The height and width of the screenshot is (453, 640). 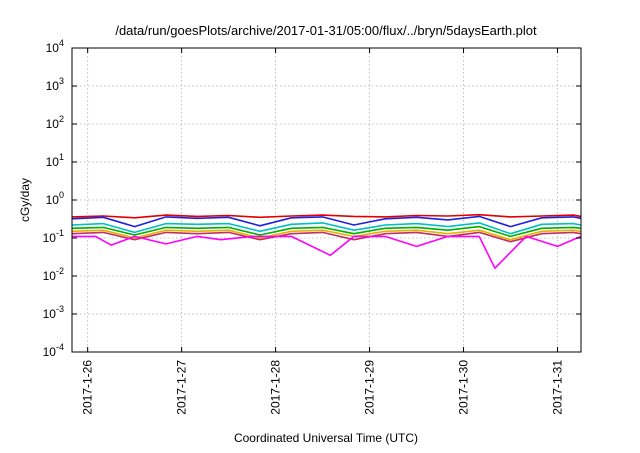 I want to click on x-tick-label: 2017-1-27, so click(x=182, y=387).